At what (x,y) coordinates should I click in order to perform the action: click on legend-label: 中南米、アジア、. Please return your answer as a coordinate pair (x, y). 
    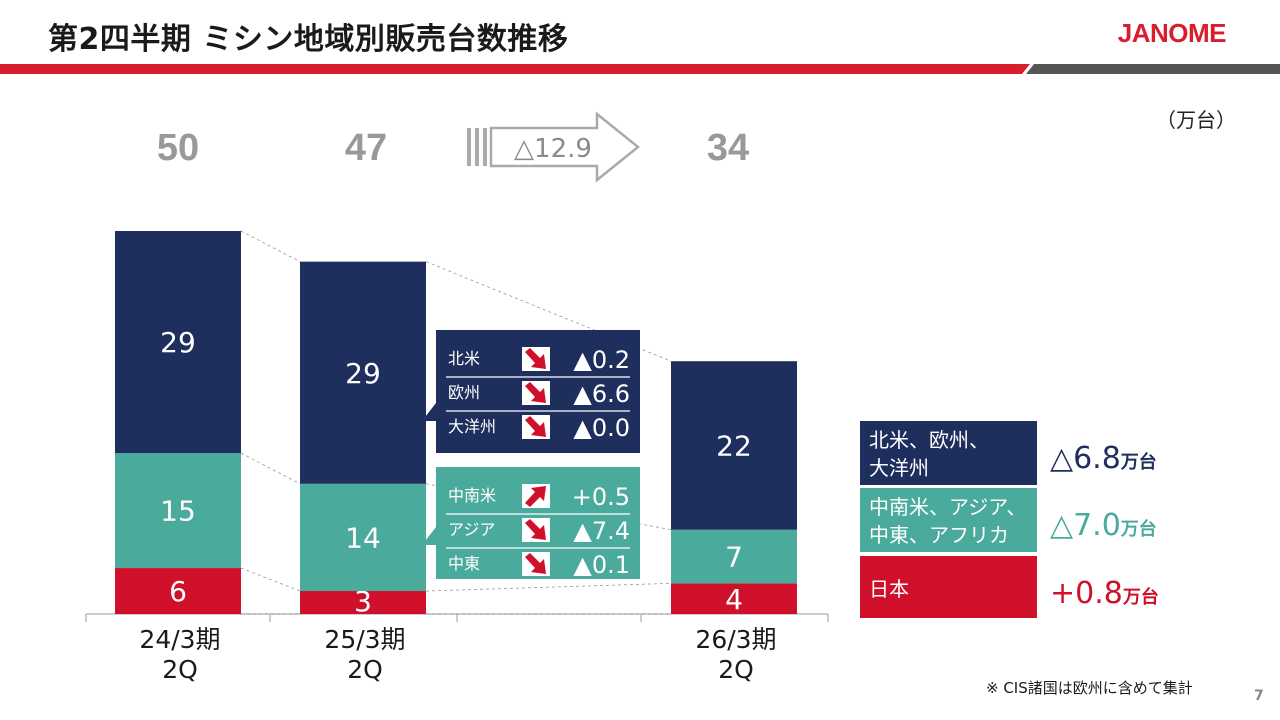
    Looking at the image, I should click on (947, 507).